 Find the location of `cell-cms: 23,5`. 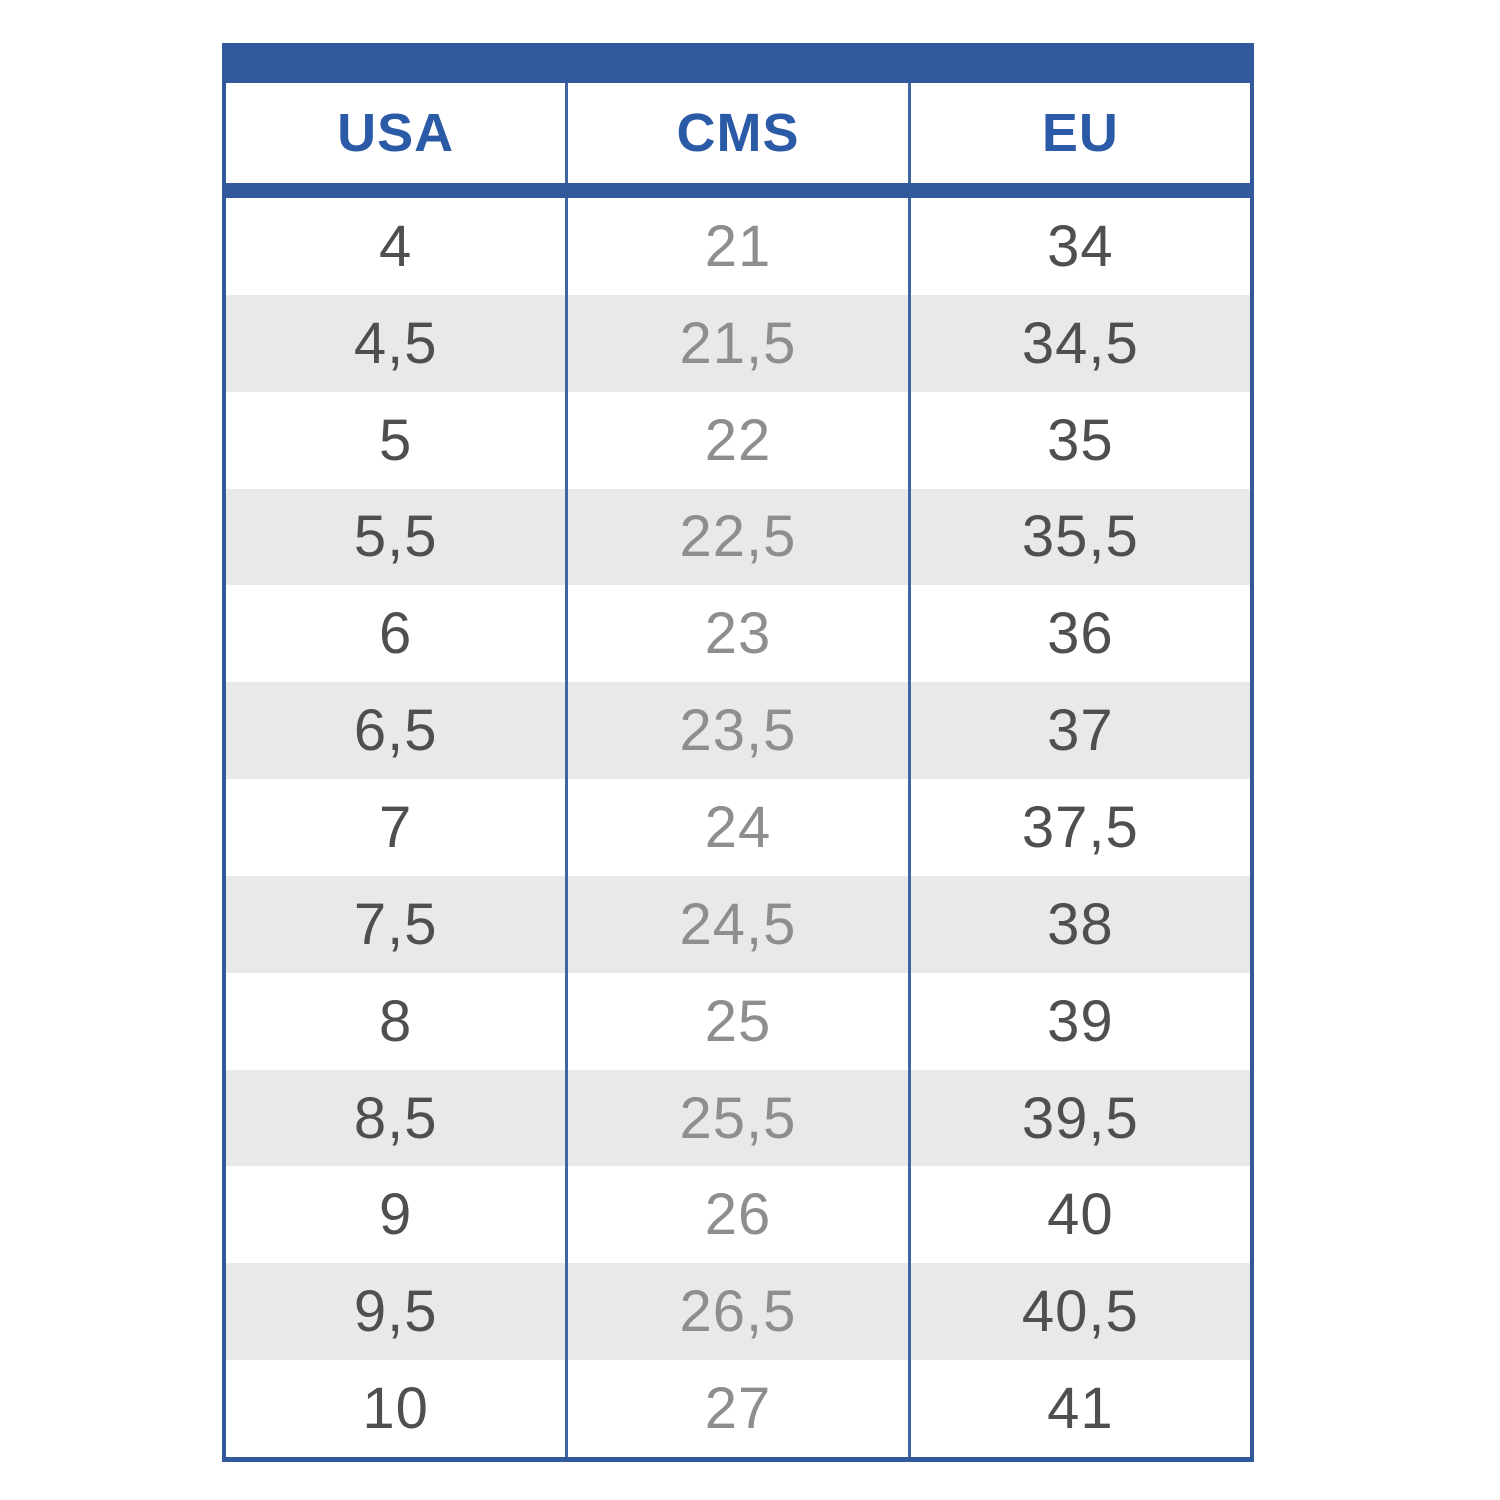

cell-cms: 23,5 is located at coordinates (736, 731).